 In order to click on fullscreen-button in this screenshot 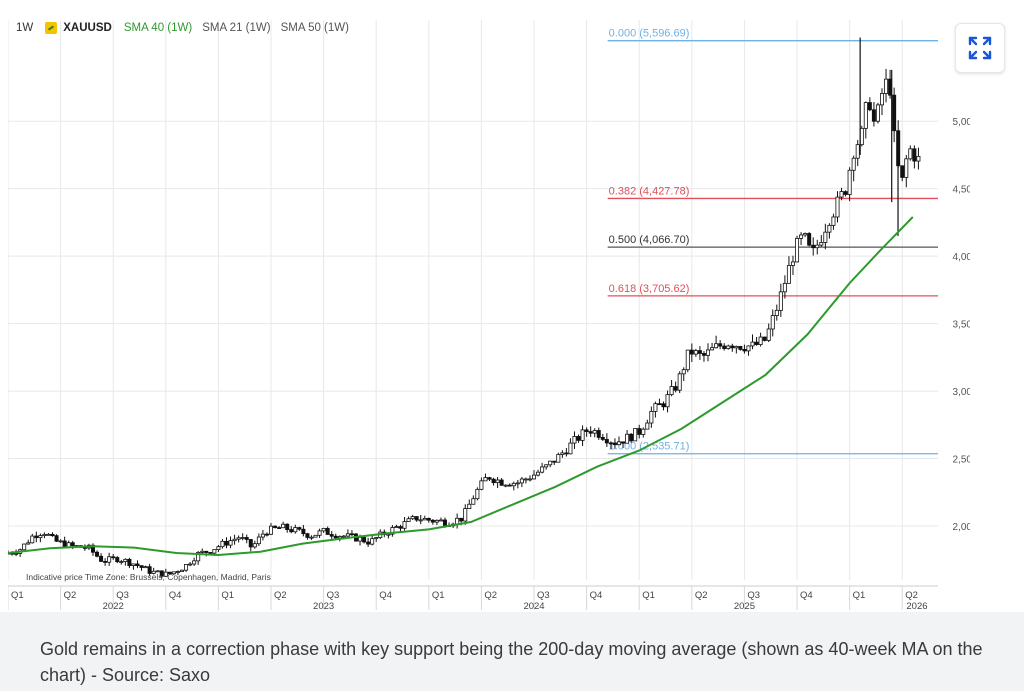, I will do `click(980, 48)`.